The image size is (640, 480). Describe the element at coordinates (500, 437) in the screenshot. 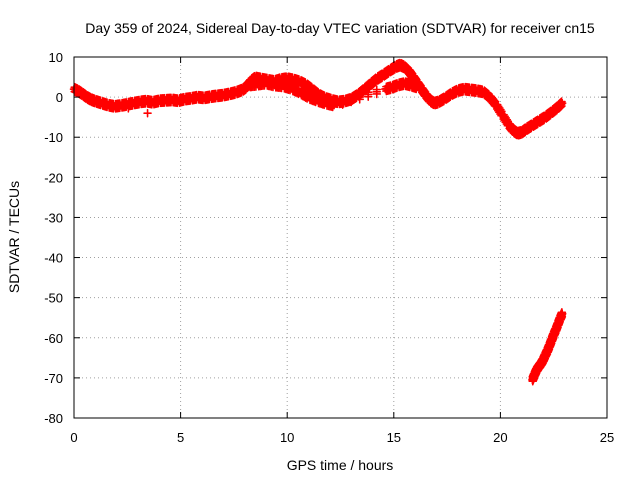

I see `x-tick-label: 20` at that location.